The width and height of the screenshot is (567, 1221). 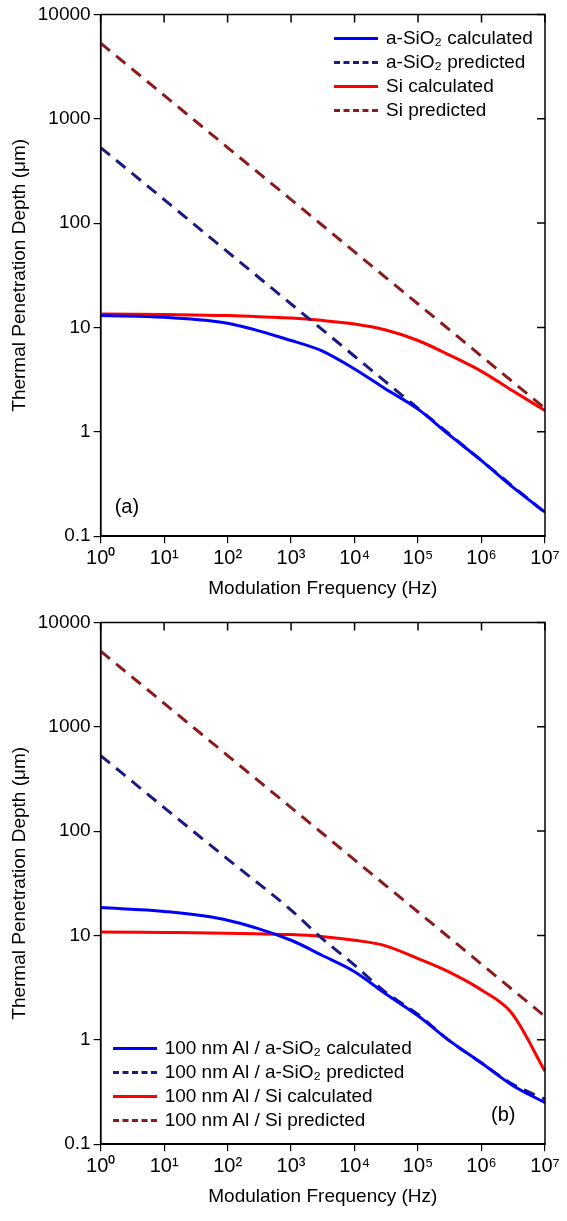 What do you see at coordinates (288, 1048) in the screenshot?
I see `legend-label: 100 nm Al / a-SiO₂ calculated` at bounding box center [288, 1048].